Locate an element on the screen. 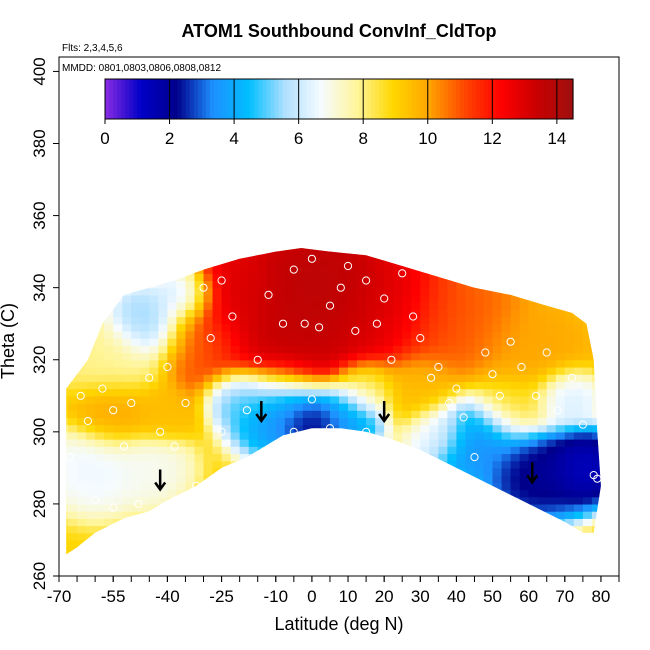  observation-point is located at coordinates (456, 388).